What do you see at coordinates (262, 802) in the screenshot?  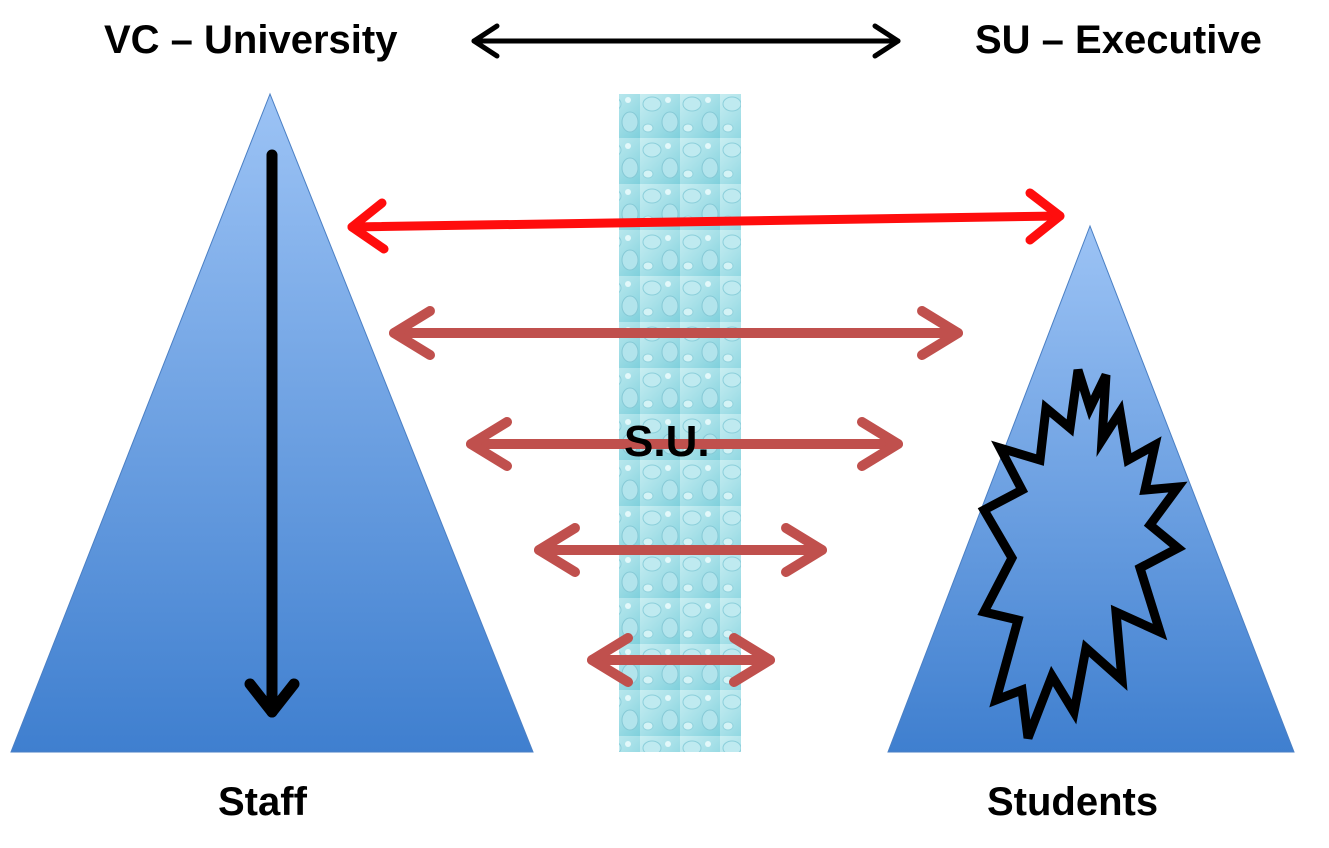 I see `staff-label: Staff` at bounding box center [262, 802].